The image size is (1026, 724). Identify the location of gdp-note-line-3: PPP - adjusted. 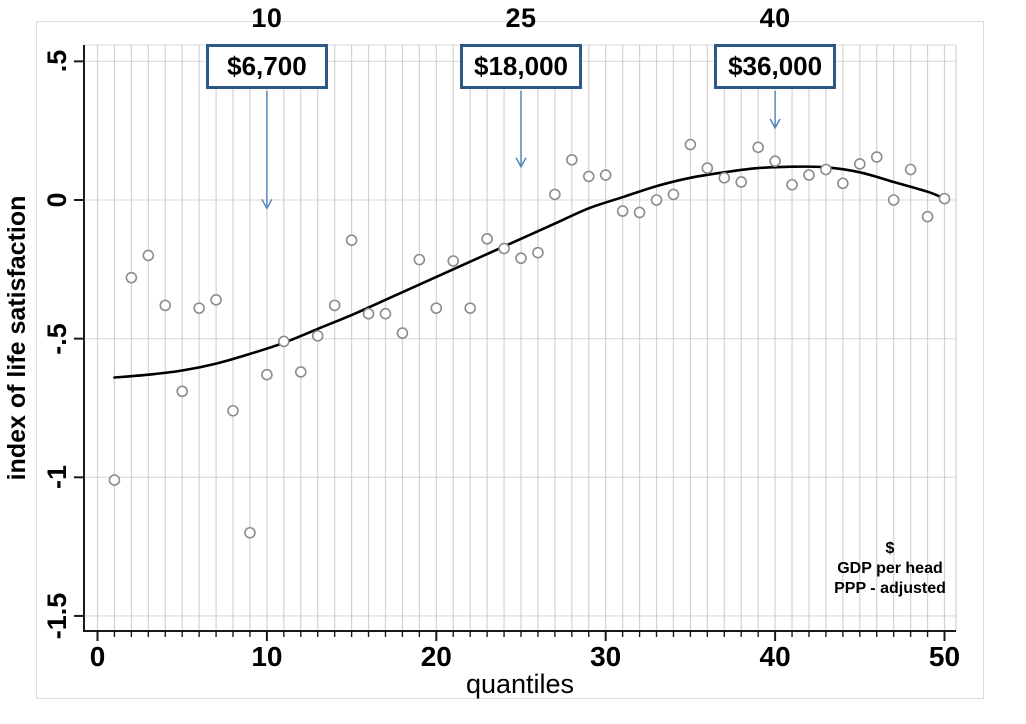
(890, 588).